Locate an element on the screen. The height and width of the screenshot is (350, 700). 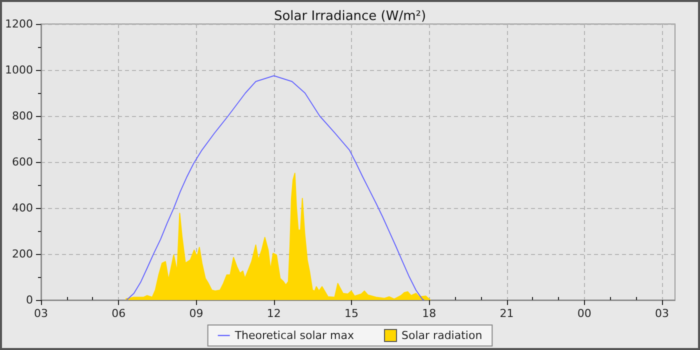
x-tick-label: 18 is located at coordinates (429, 313).